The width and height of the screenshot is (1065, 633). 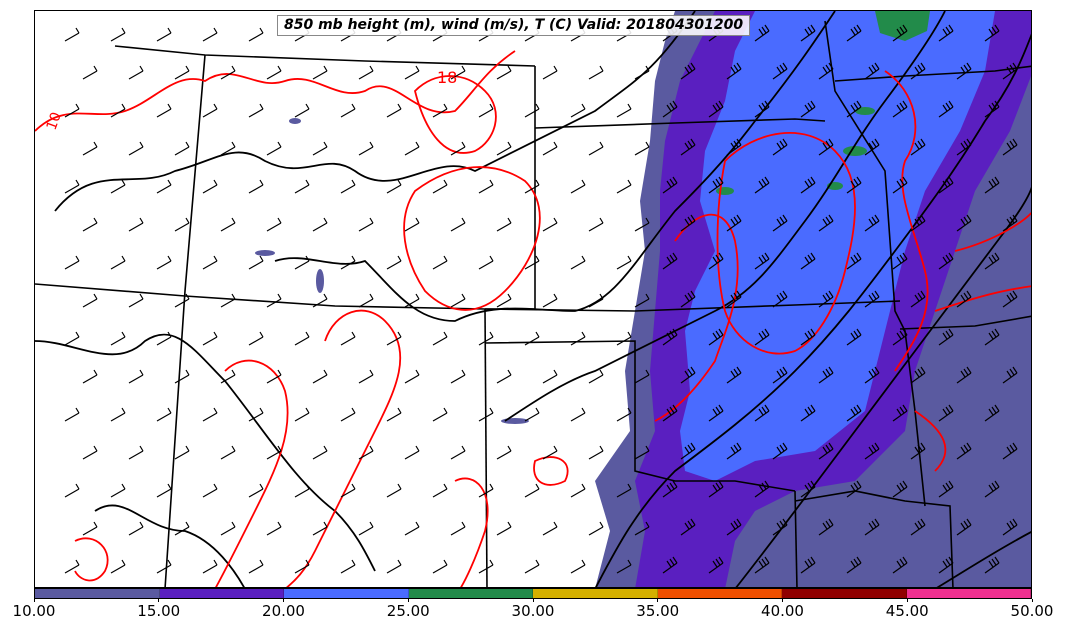 I want to click on colorbar-tick-label: 50.00, so click(x=1032, y=611).